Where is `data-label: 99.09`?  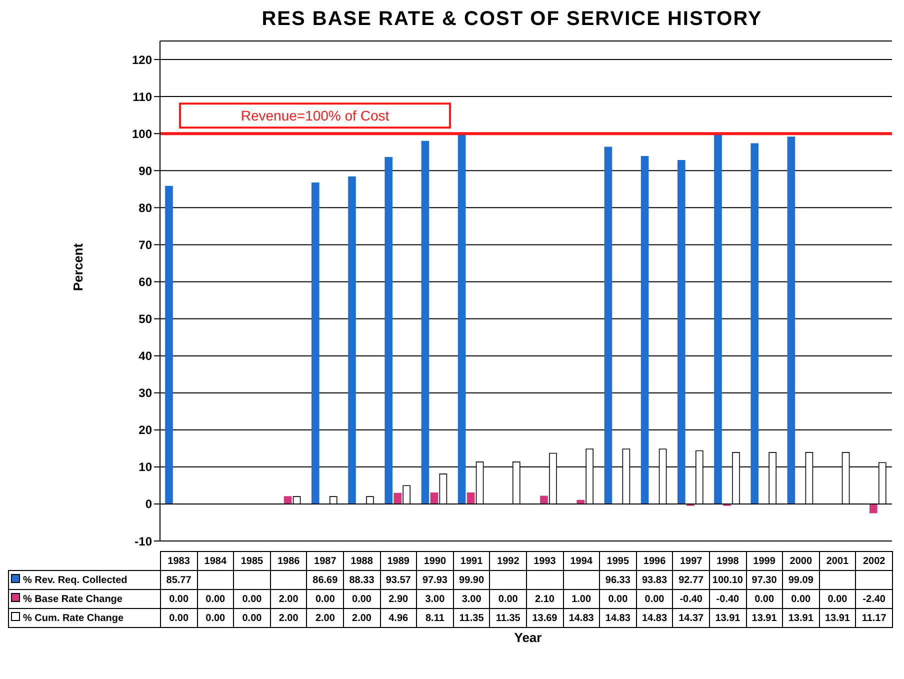
data-label: 99.09 is located at coordinates (801, 580).